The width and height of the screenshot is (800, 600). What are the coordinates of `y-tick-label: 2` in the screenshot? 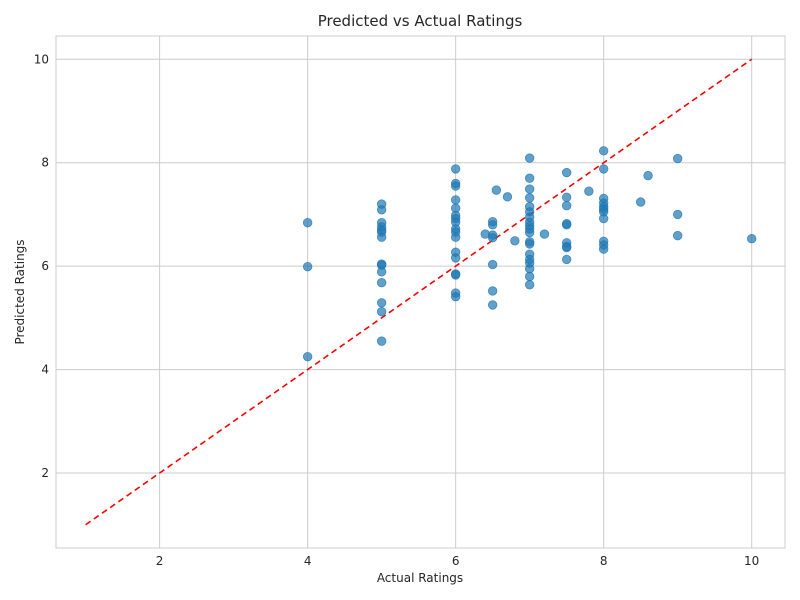 It's located at (45, 473).